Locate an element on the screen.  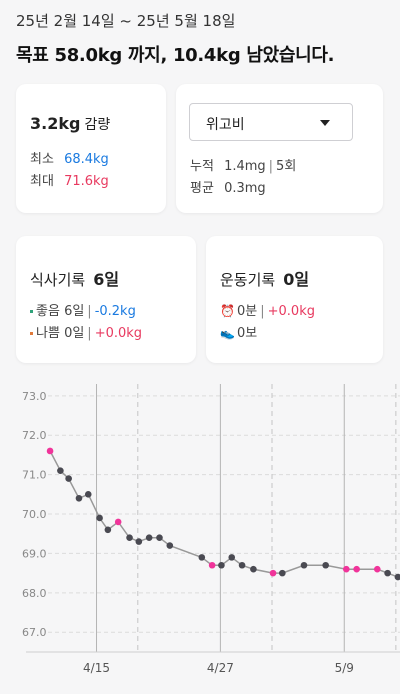
meal-good-label: 좋음 is located at coordinates (48, 311).